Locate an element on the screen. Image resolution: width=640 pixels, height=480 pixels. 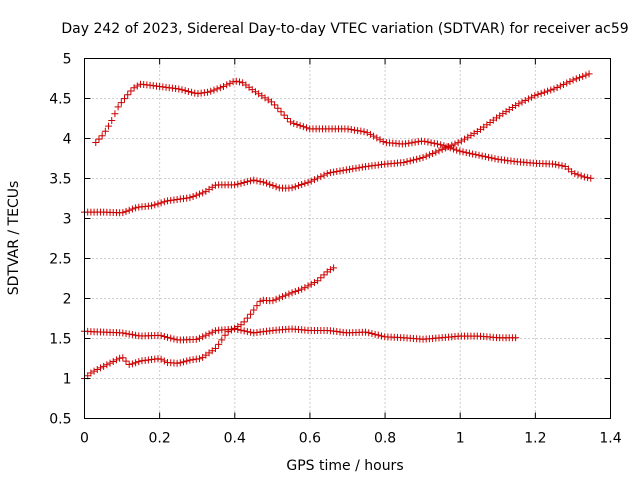
x-tick-label: 1.4 is located at coordinates (610, 439).